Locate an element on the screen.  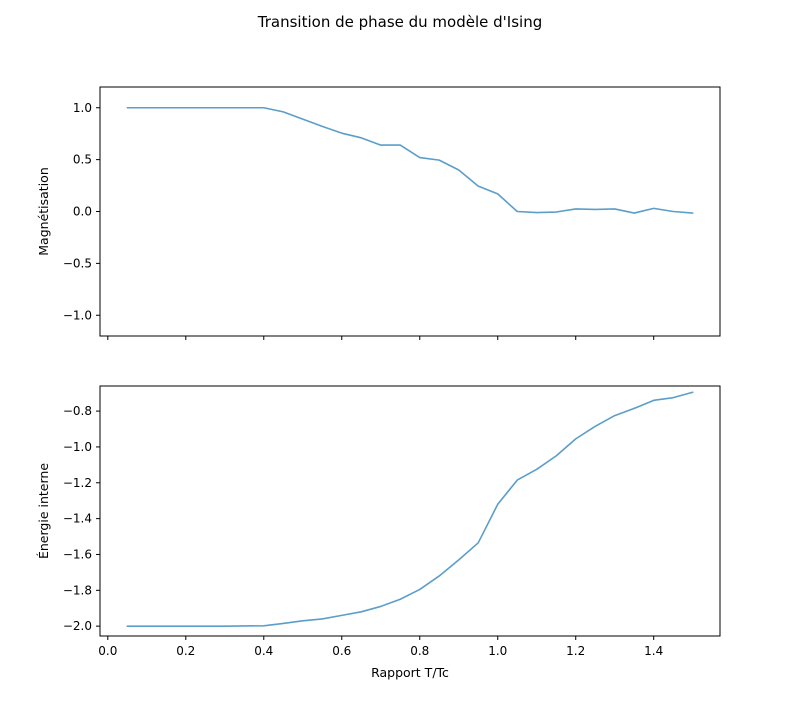
magnetisation-y-axis-label: Magnétisation is located at coordinates (43, 211).